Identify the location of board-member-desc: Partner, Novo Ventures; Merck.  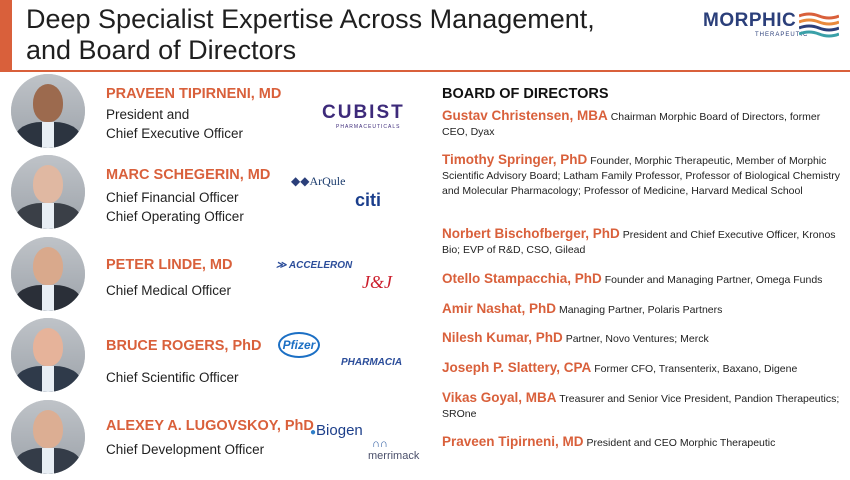
(635, 339).